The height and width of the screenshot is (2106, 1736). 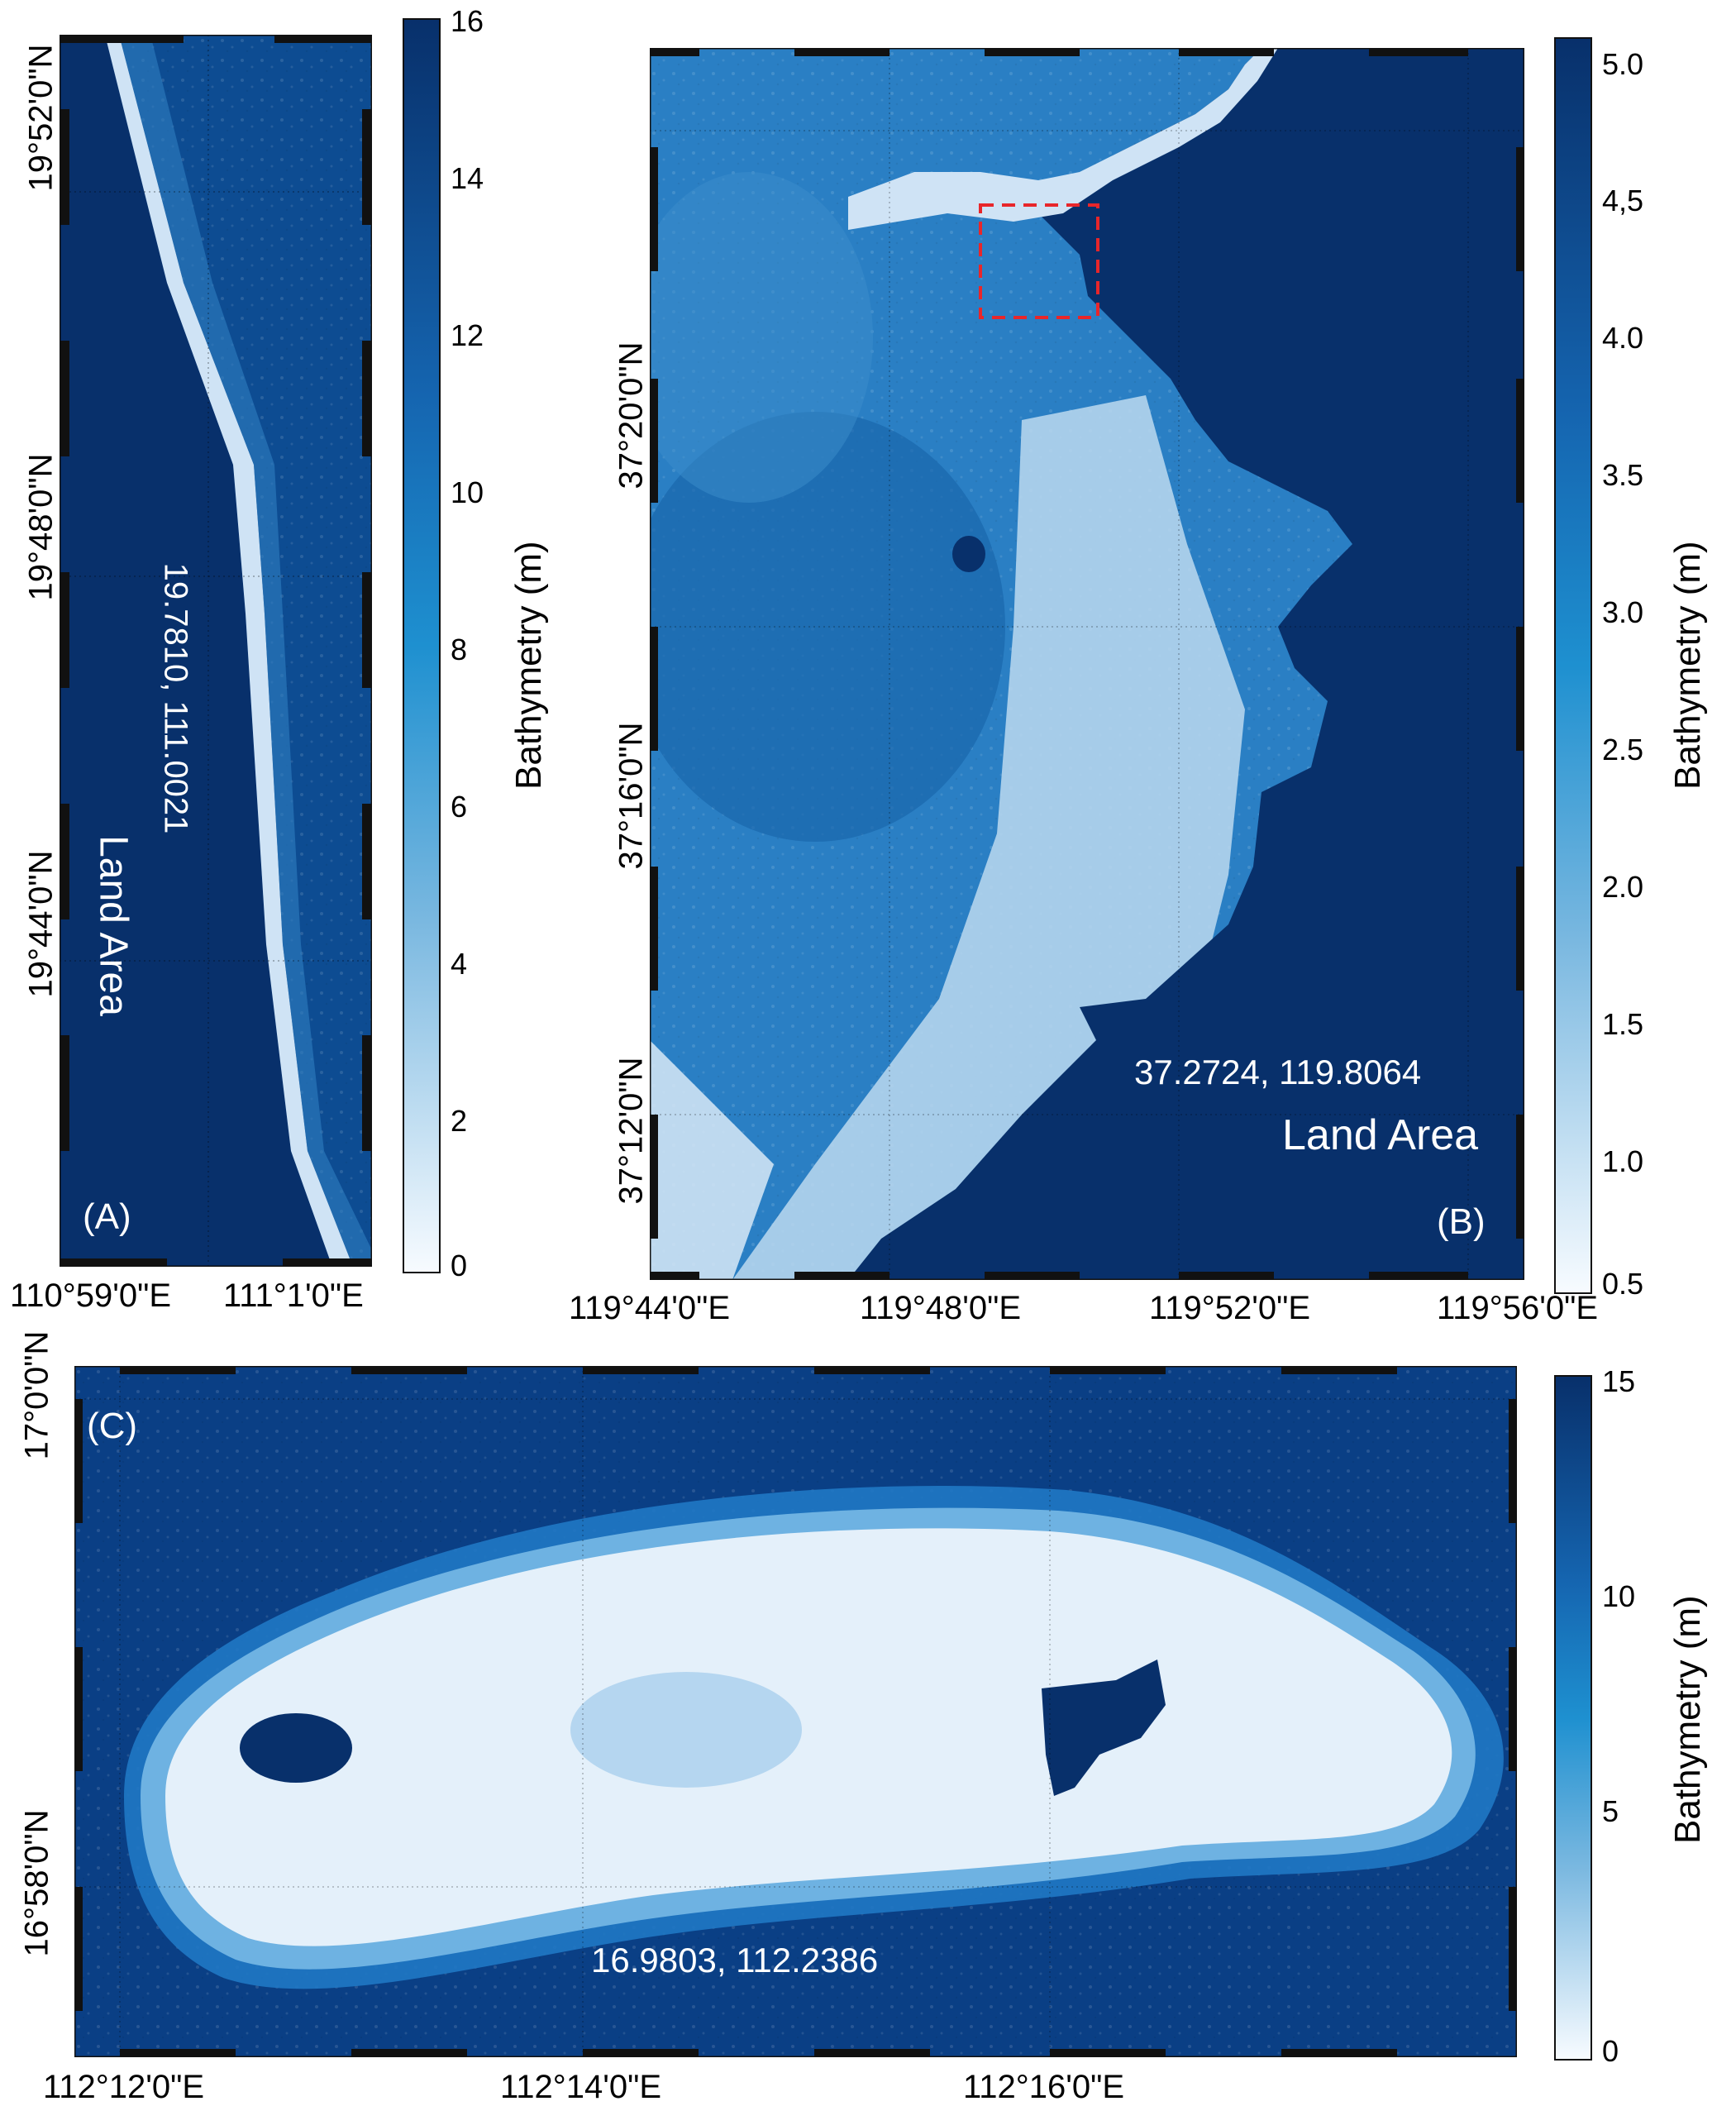 What do you see at coordinates (36, 1395) in the screenshot?
I see `panel-c-lat-label-1: 17°0'0"N` at bounding box center [36, 1395].